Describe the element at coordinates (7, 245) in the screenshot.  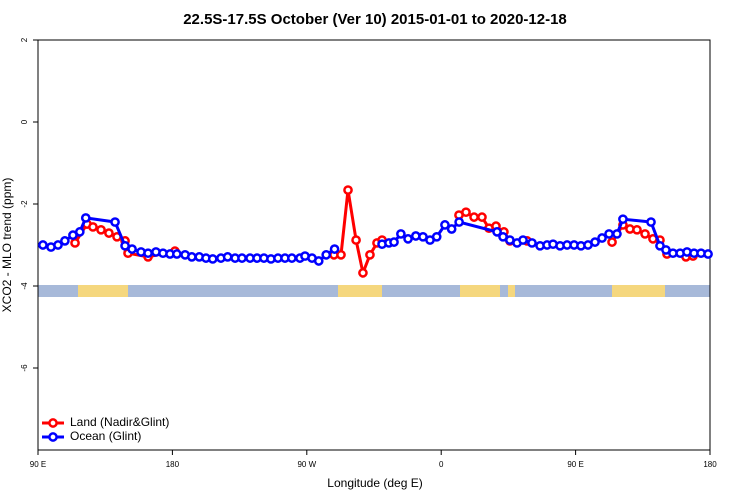
I see `y-axis-label: XCO2 - MLO trend (ppm)` at that location.